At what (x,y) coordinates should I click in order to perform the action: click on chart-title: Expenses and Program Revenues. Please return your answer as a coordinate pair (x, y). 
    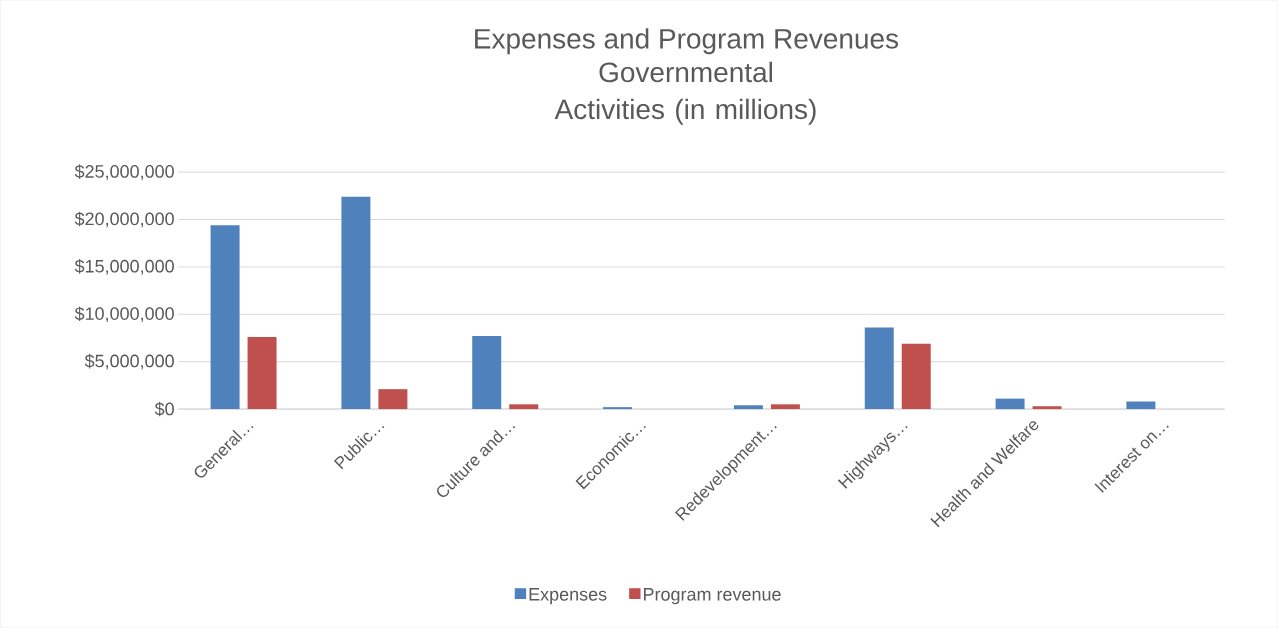
    Looking at the image, I should click on (687, 41).